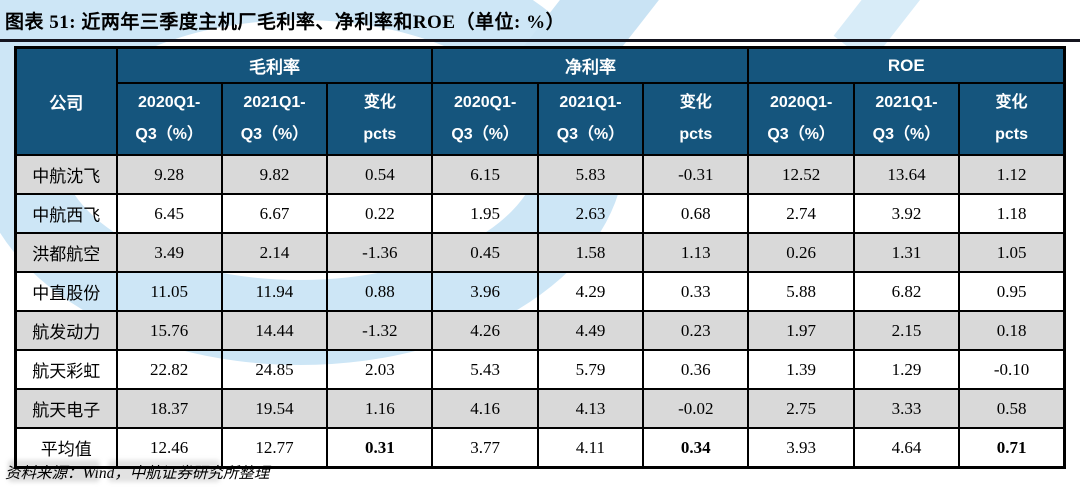  Describe the element at coordinates (169, 330) in the screenshot. I see `value-cell: 15.76` at that location.